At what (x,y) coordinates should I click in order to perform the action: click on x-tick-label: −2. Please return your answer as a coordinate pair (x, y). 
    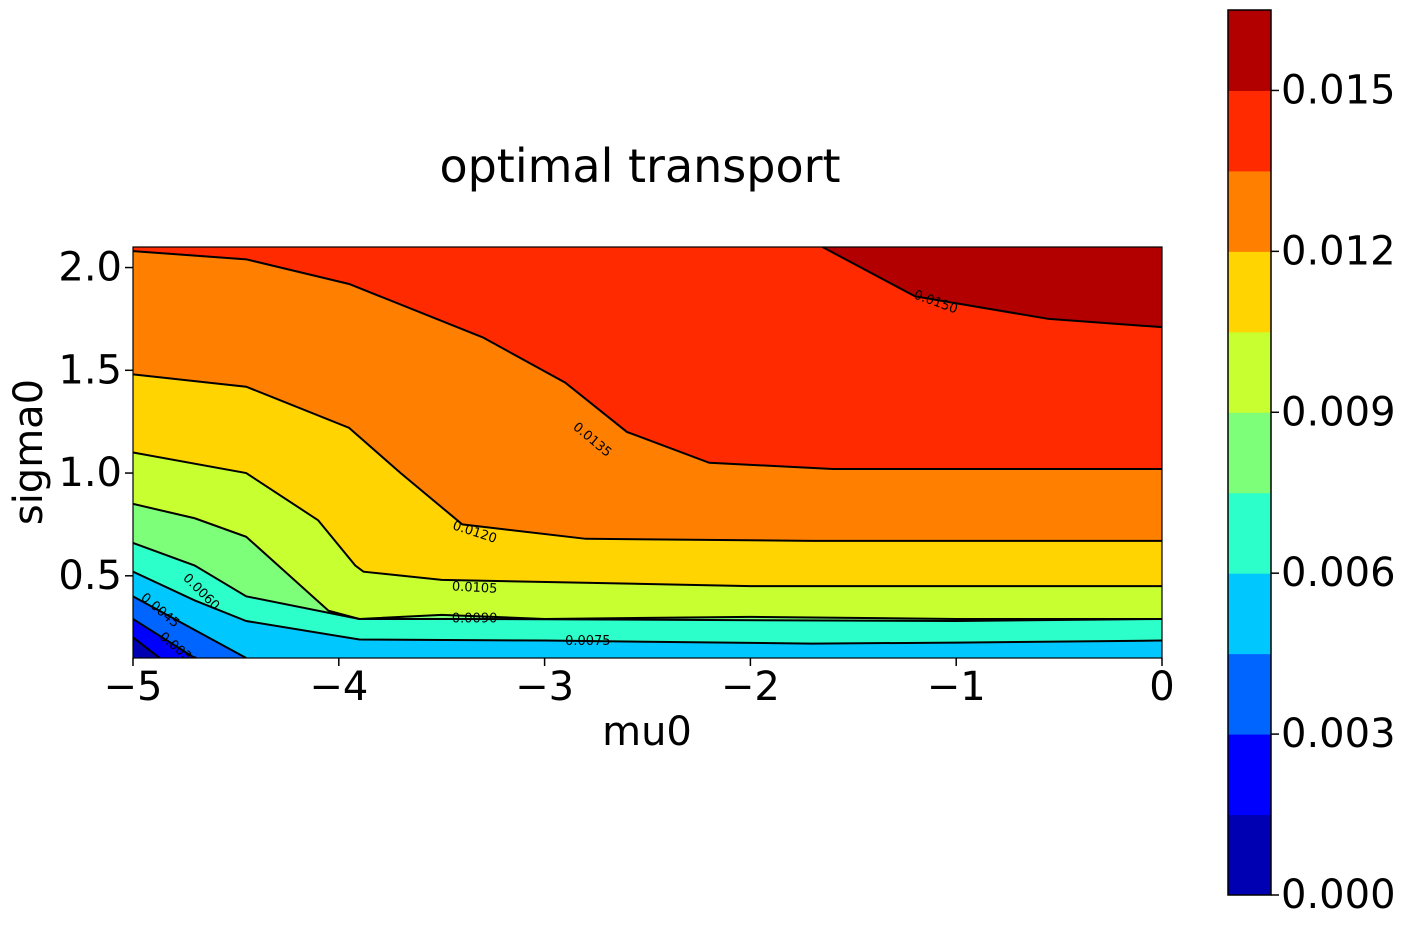
    Looking at the image, I should click on (750, 687).